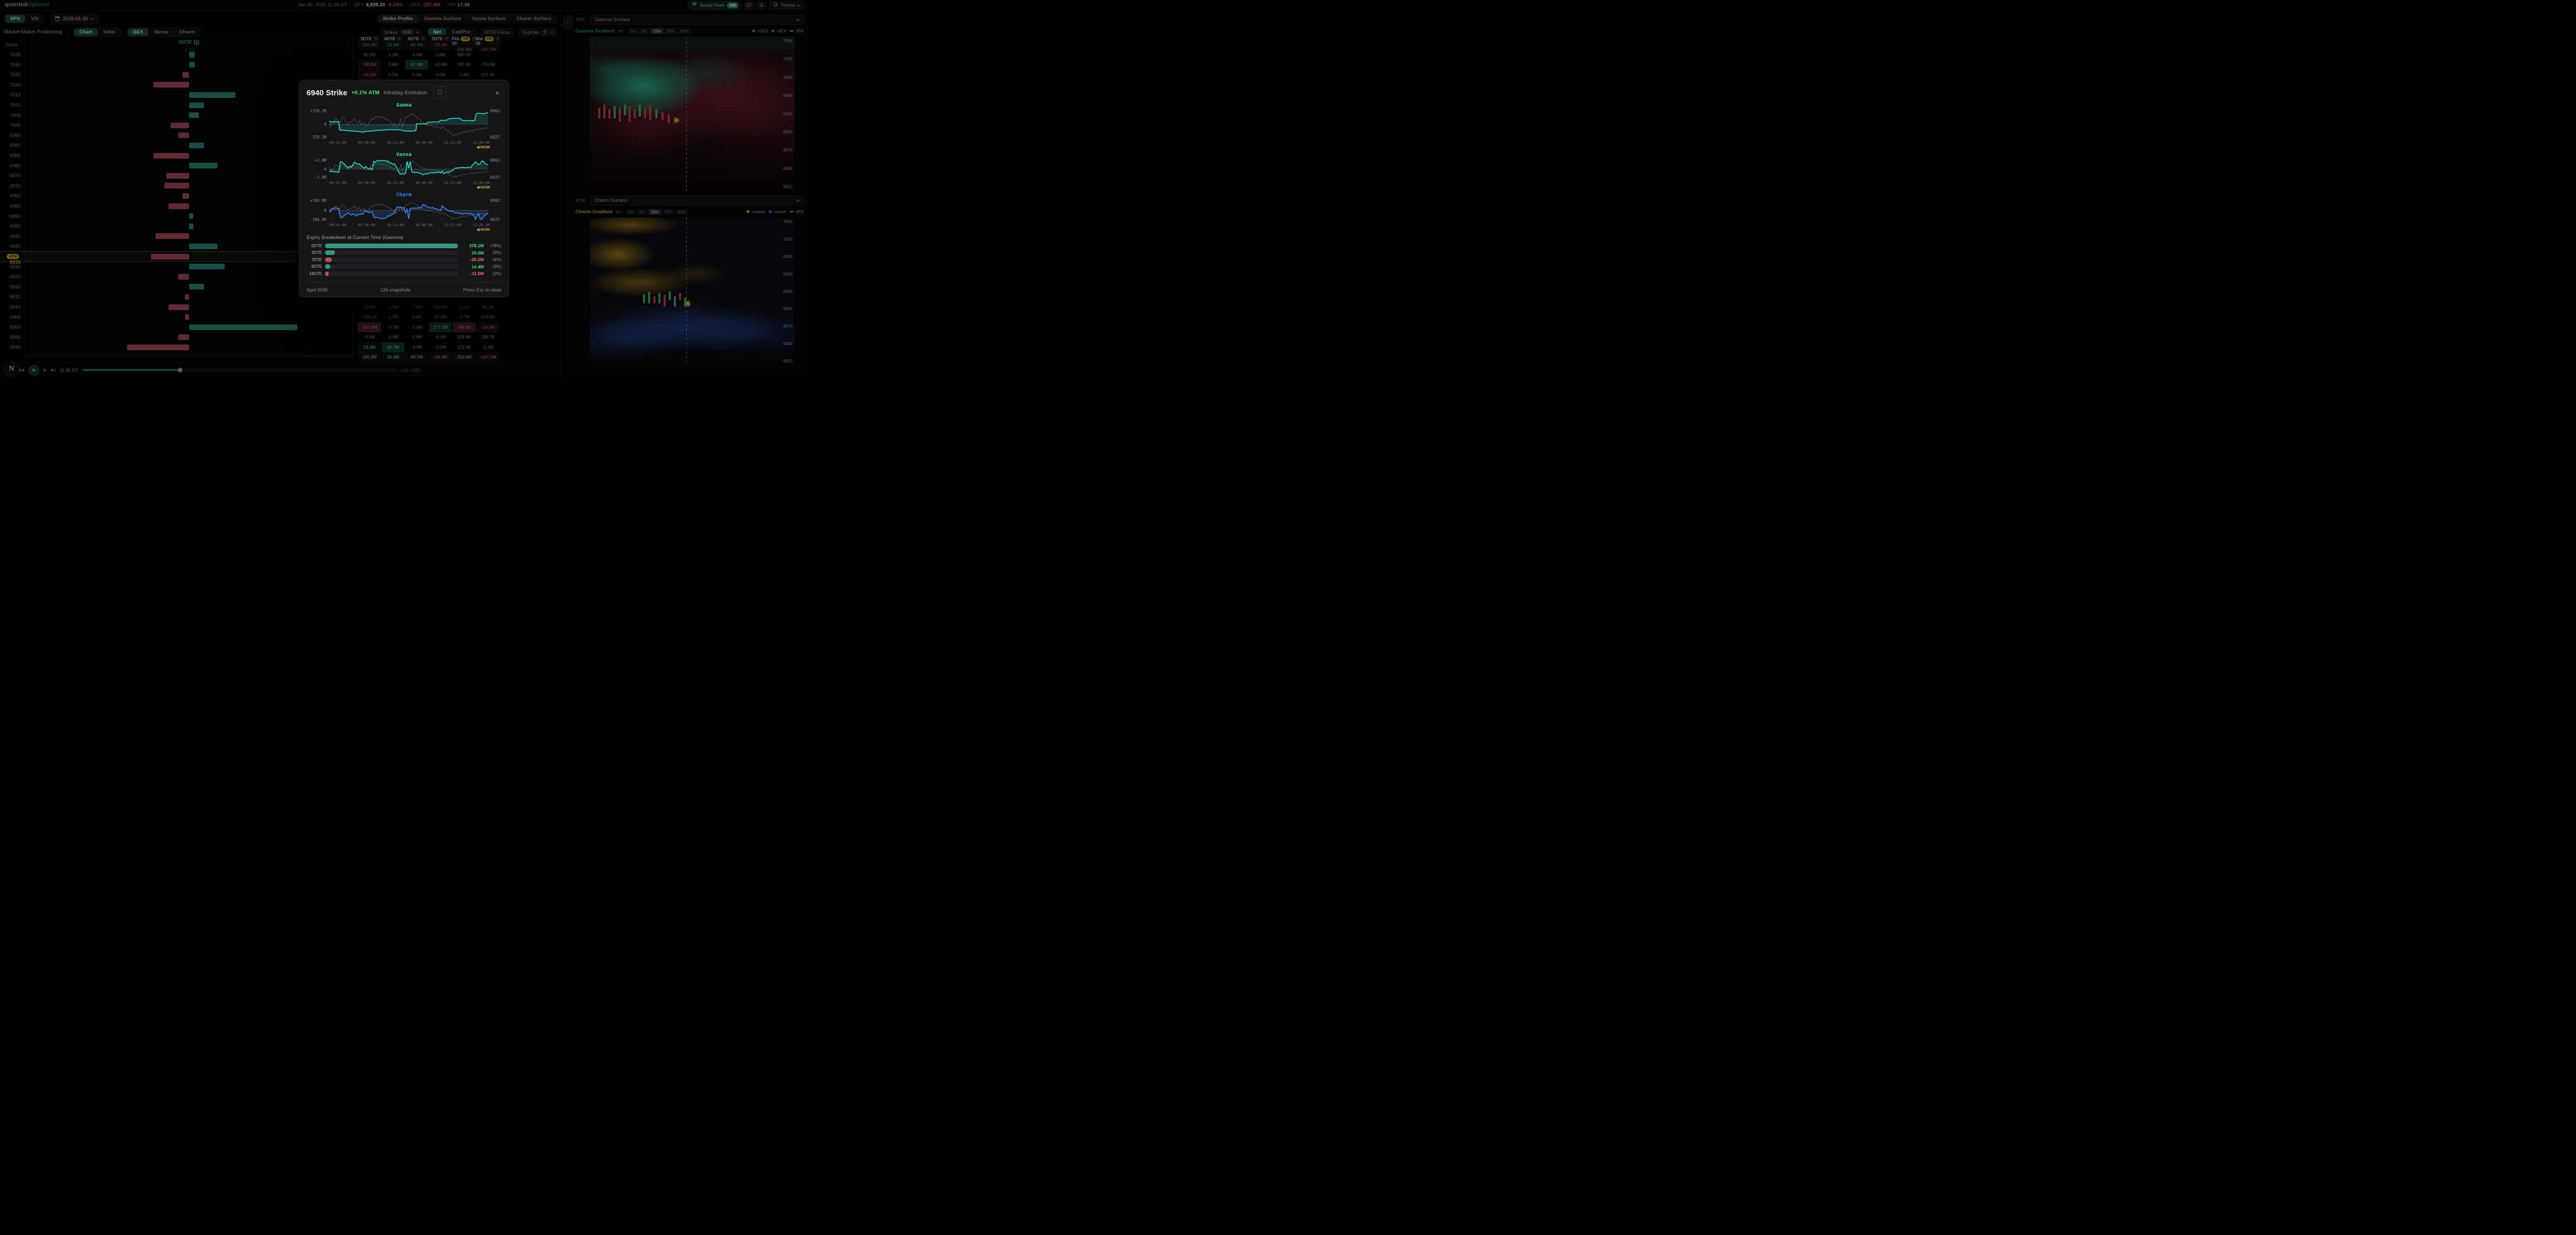  Describe the element at coordinates (440, 317) in the screenshot. I see `table-cell-6905-7DTE: 12.5M` at that location.